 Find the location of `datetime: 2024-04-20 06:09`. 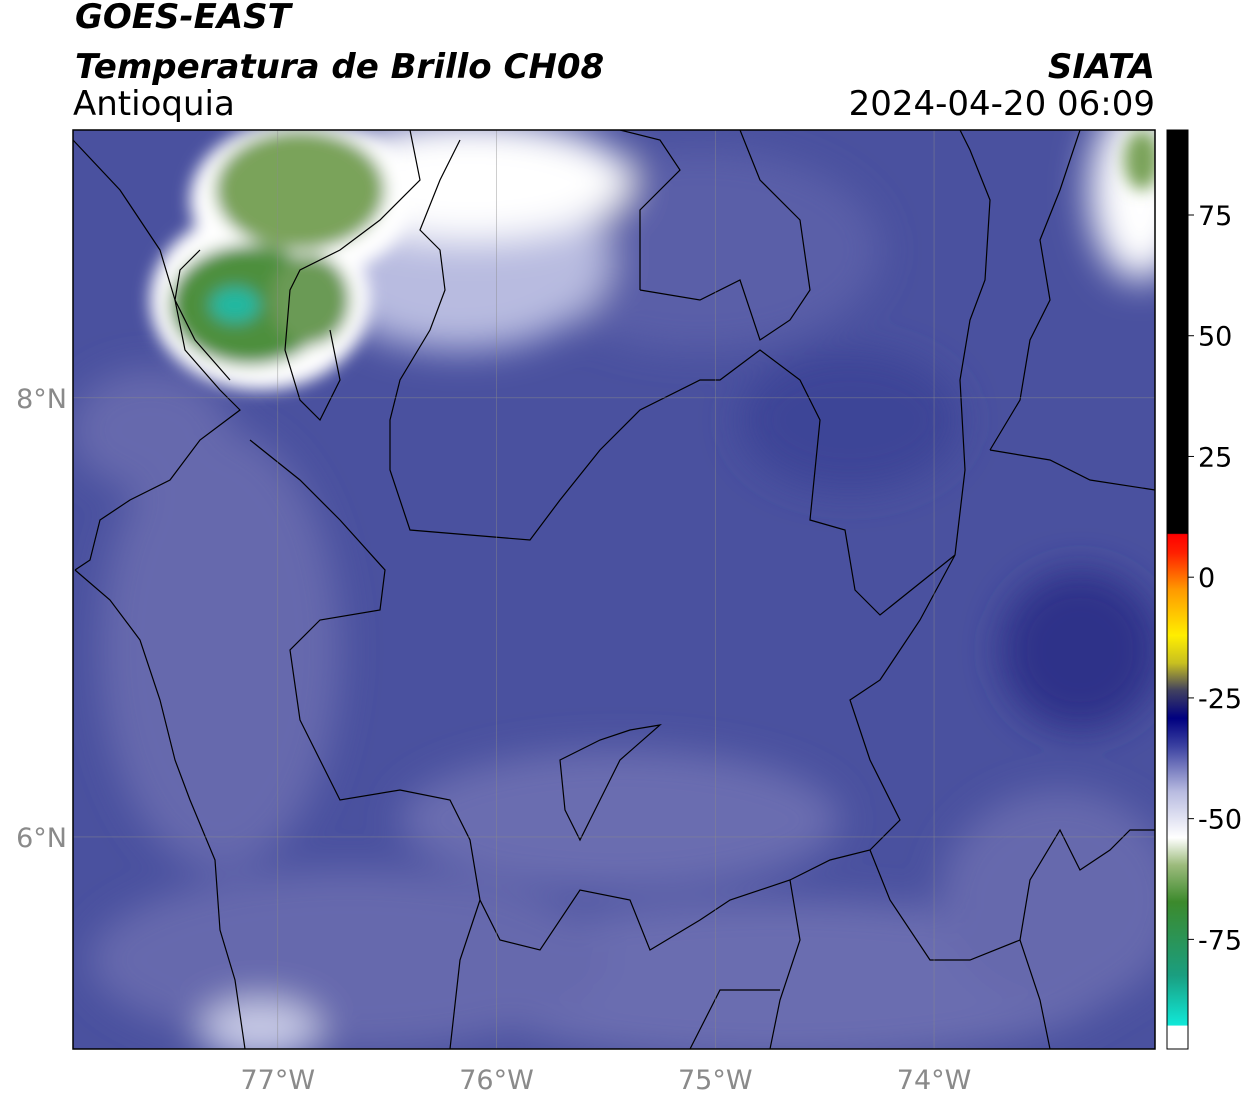

datetime: 2024-04-20 06:09 is located at coordinates (1002, 104).